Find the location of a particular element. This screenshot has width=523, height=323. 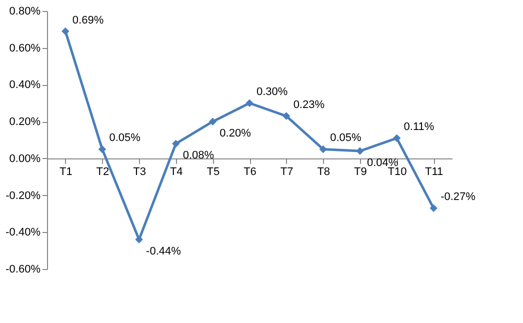

data-label: -0.44% is located at coordinates (164, 252).